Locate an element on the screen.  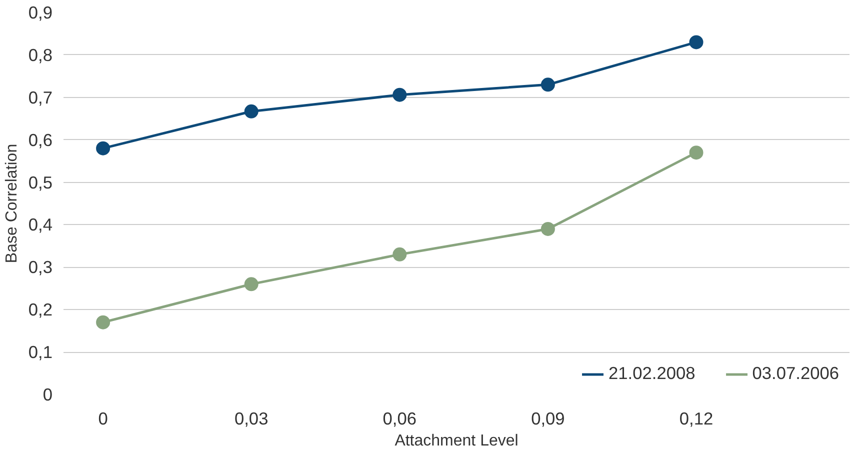
legend-label: 21.02.2008 is located at coordinates (652, 373).